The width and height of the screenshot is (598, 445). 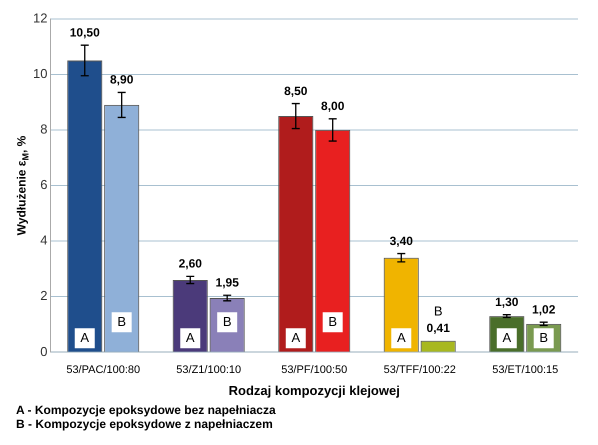 What do you see at coordinates (146, 410) in the screenshot?
I see `text: A - Kompozycje epoksydowe bez napełniacza` at bounding box center [146, 410].